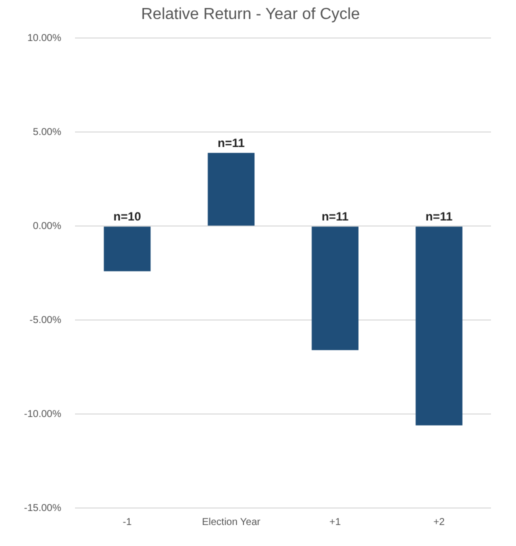 Image resolution: width=516 pixels, height=546 pixels. Describe the element at coordinates (46, 320) in the screenshot. I see `y-tick-label: -5.00%` at that location.